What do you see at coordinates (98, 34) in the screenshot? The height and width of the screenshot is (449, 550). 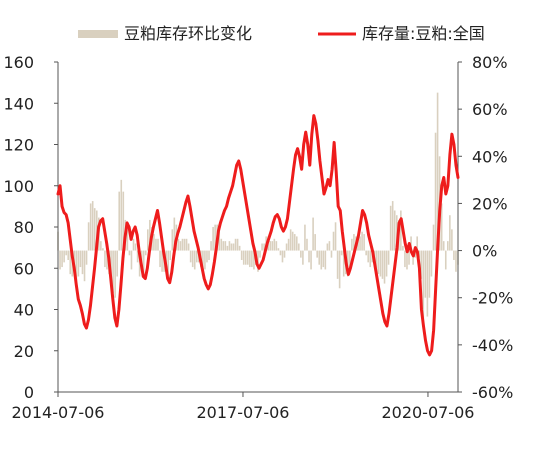 I see `legend-swatch-change-bars` at bounding box center [98, 34].